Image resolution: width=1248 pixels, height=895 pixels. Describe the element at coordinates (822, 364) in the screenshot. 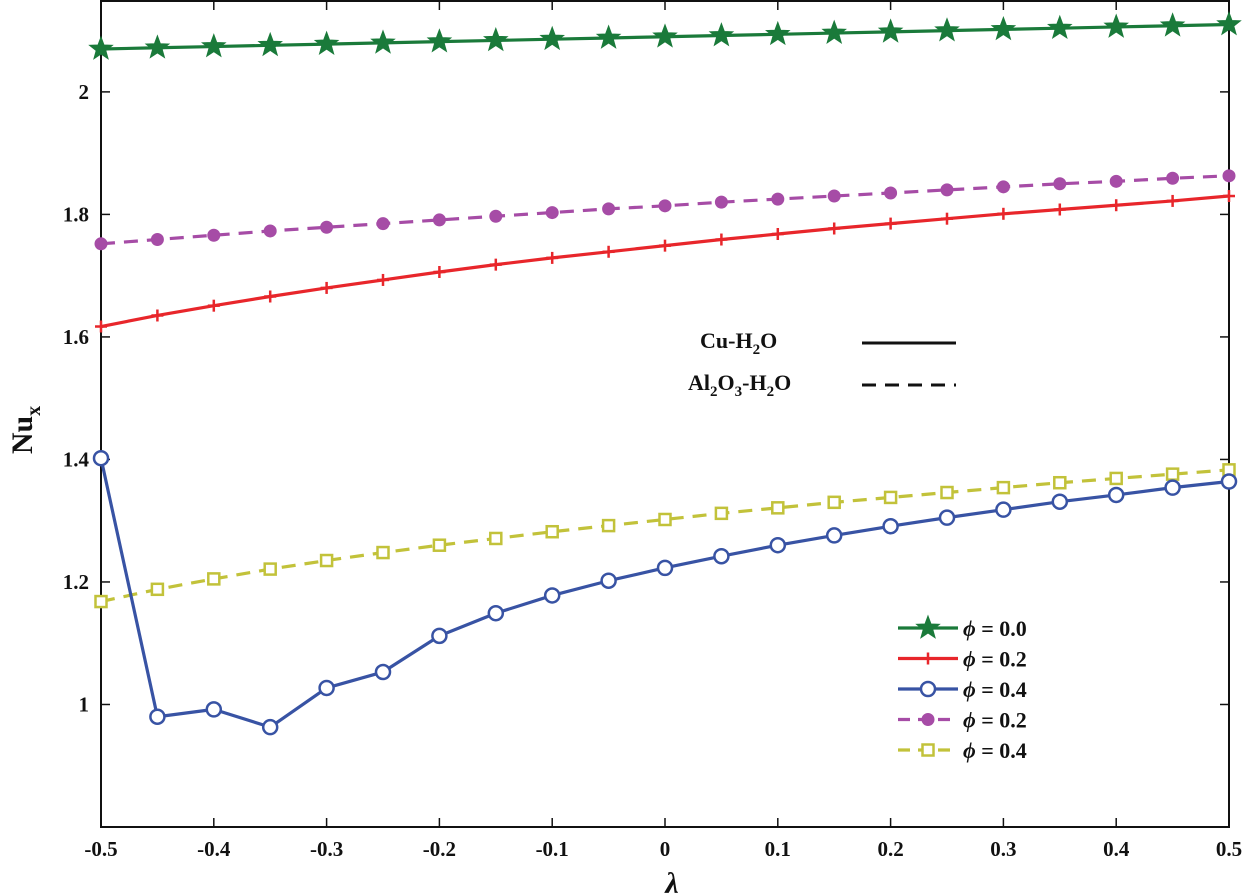

I see `fluid-style-legend: Cu-H2O Al2O3-H2O` at that location.